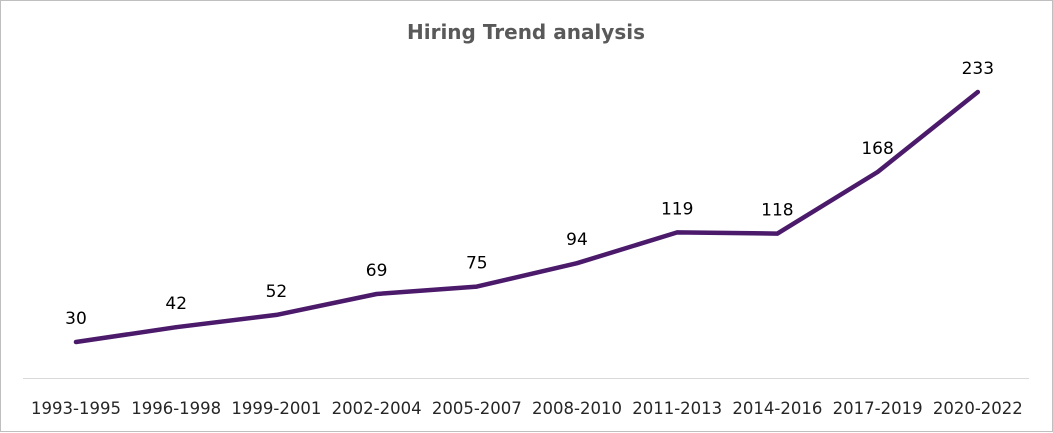 This screenshot has height=433, width=1053. I want to click on x-tick-label: 1999-2001, so click(276, 408).